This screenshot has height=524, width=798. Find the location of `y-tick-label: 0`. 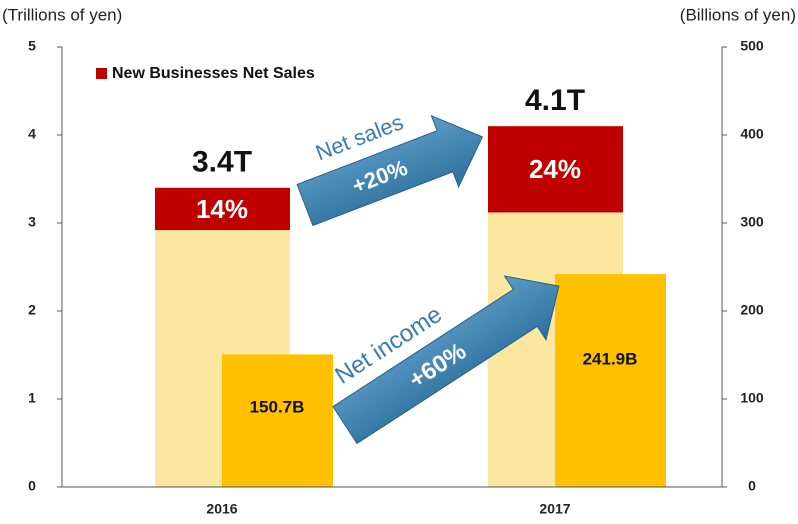

y-tick-label: 0 is located at coordinates (32, 486).